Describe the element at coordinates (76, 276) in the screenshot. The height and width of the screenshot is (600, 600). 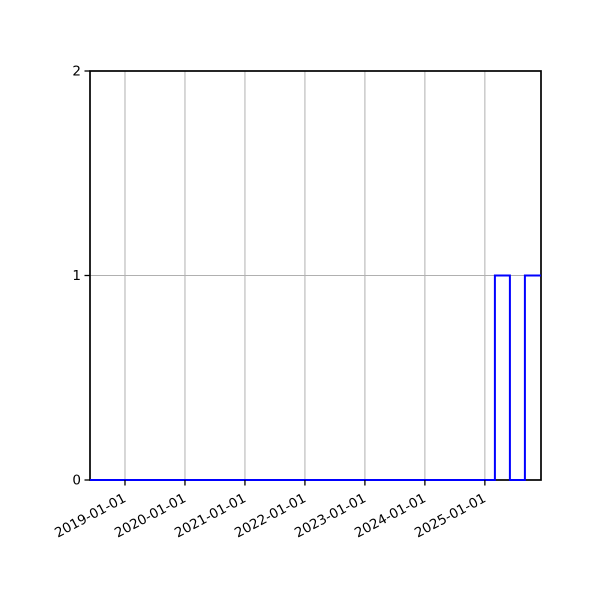
I see `y-tick-label: 1` at that location.